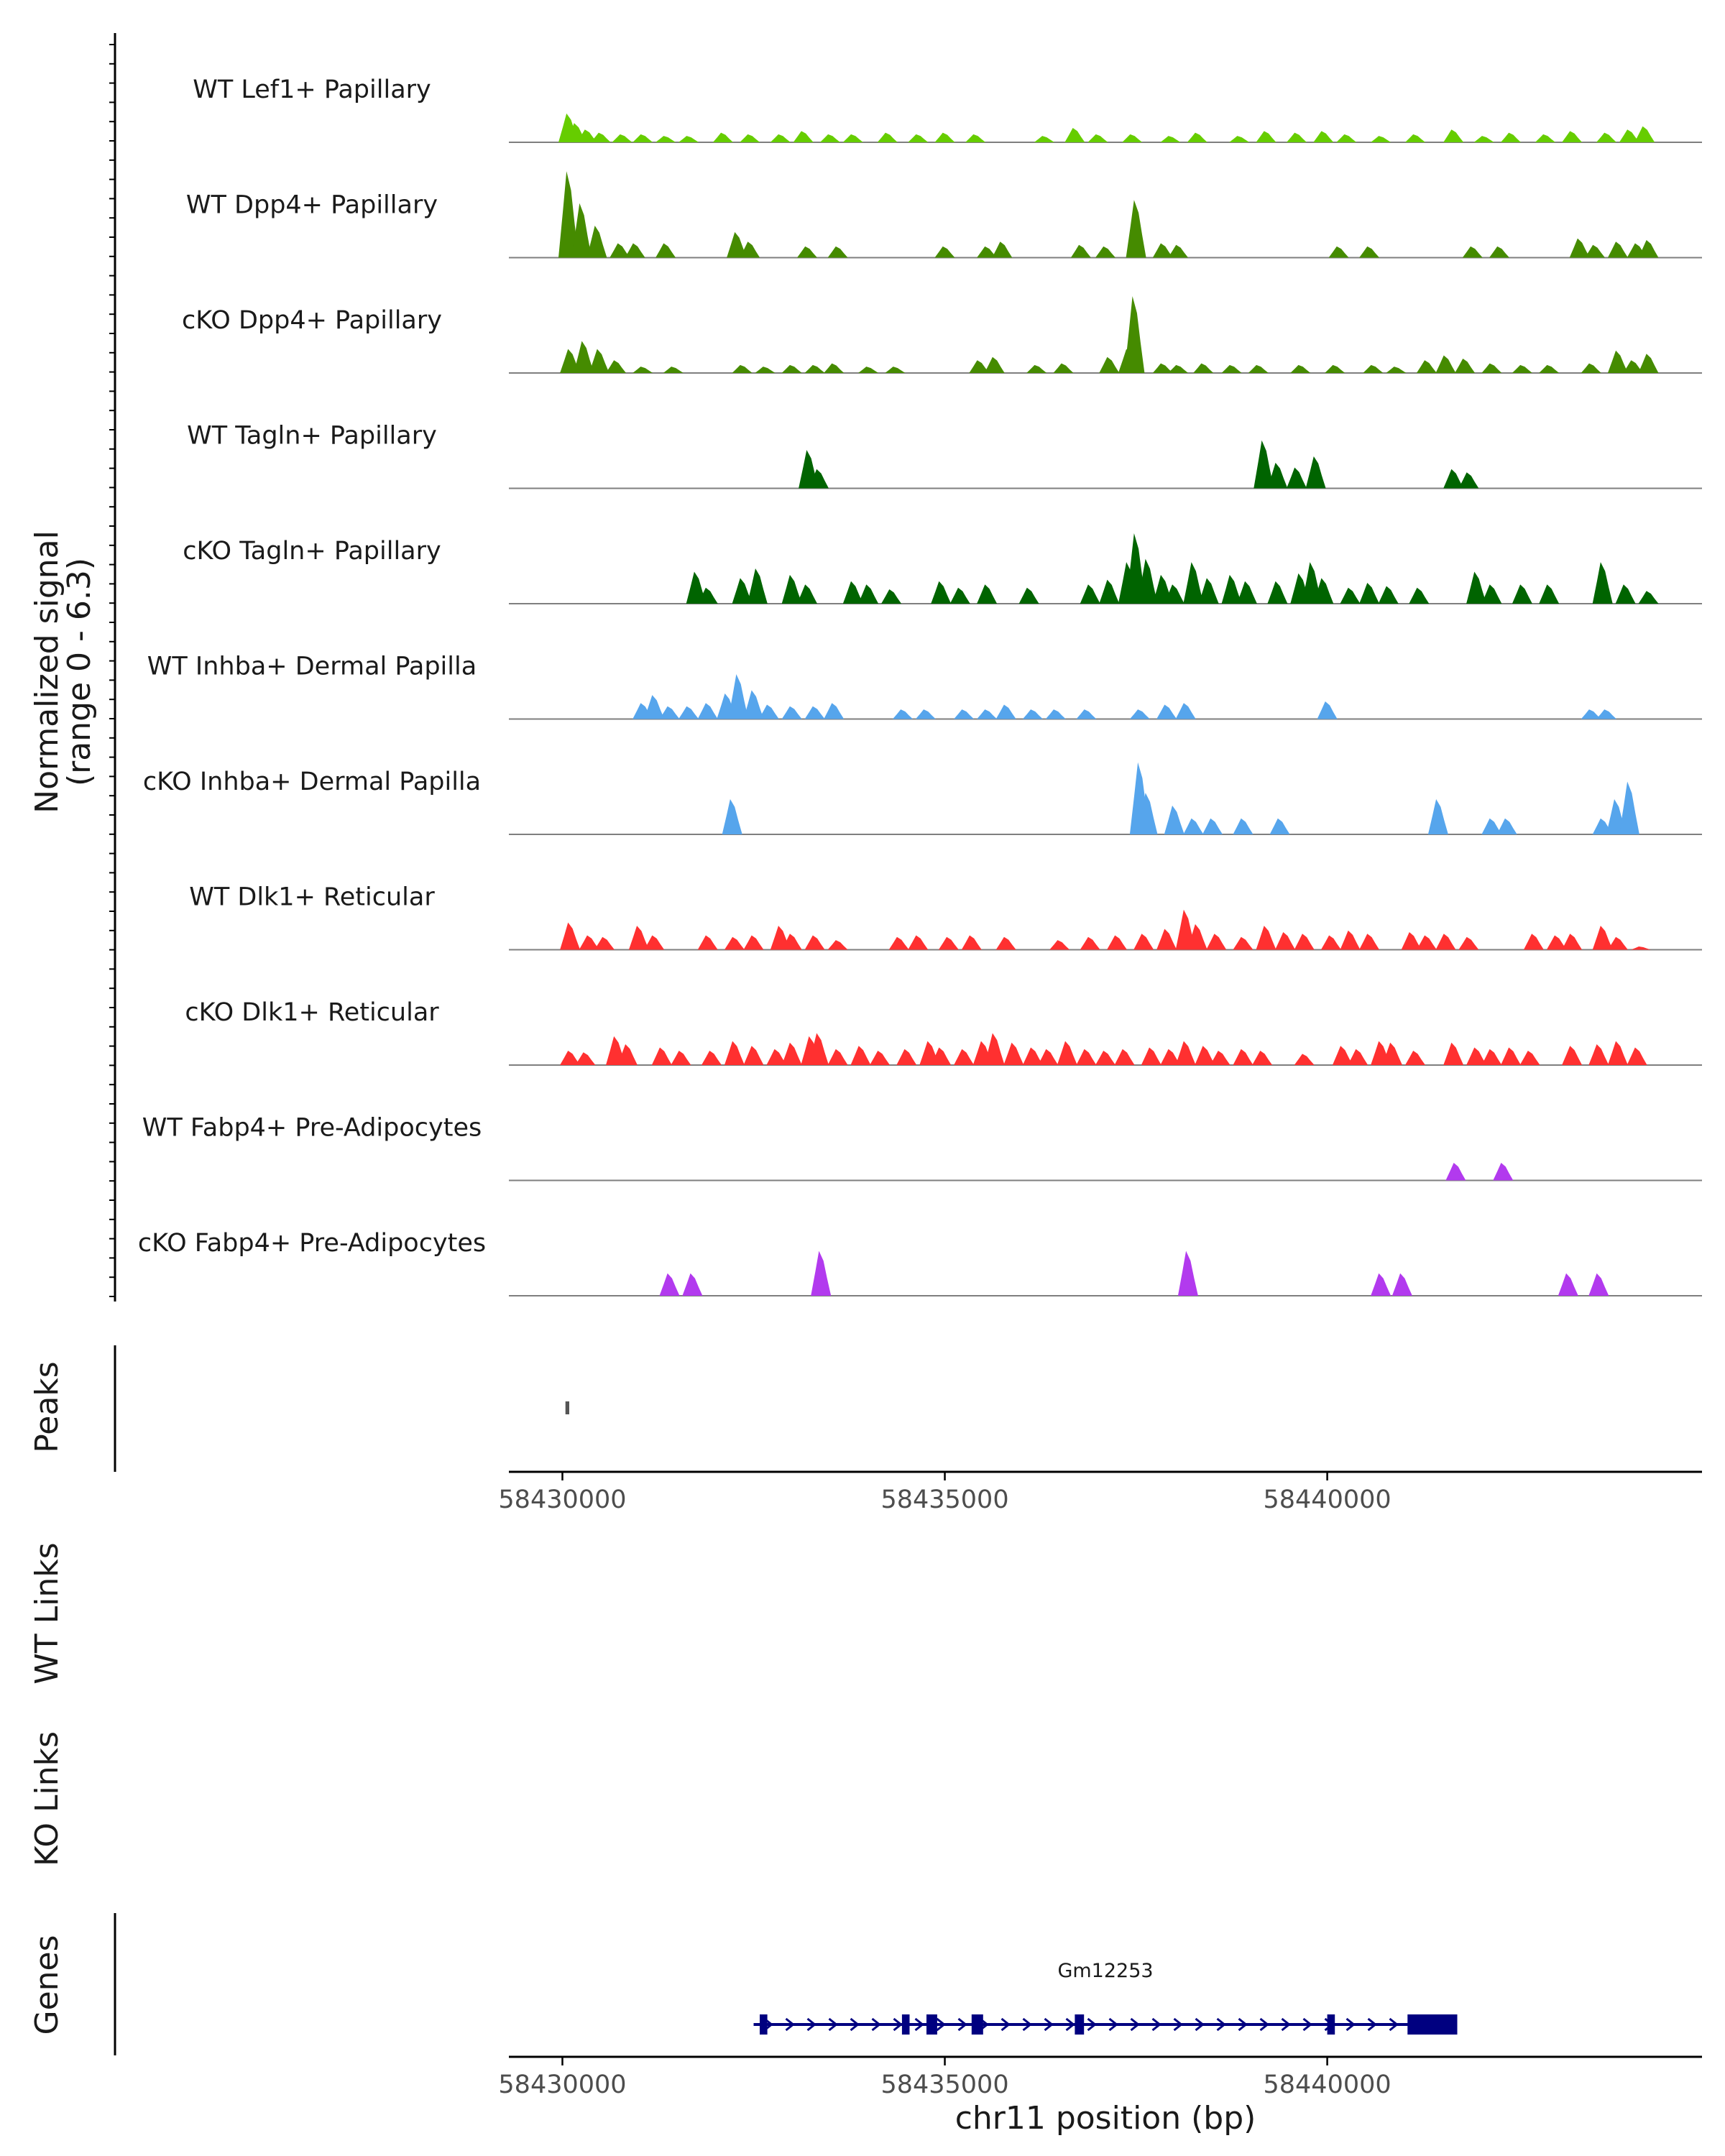  Describe the element at coordinates (947, 109) in the screenshot. I see `track-0: WT Lef1+ Papillary` at that location.